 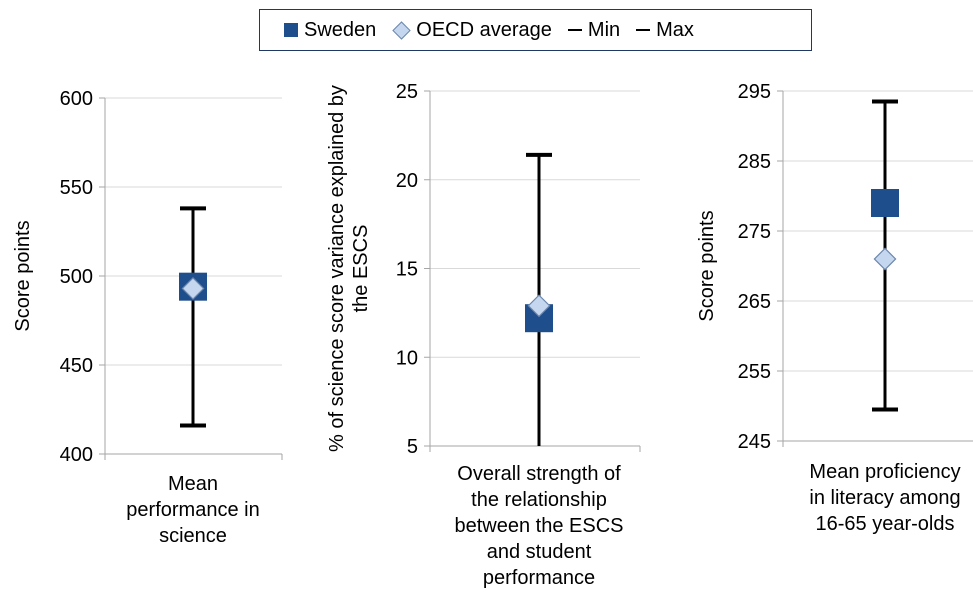 I want to click on x-category-label-line: performance in, so click(x=192, y=510).